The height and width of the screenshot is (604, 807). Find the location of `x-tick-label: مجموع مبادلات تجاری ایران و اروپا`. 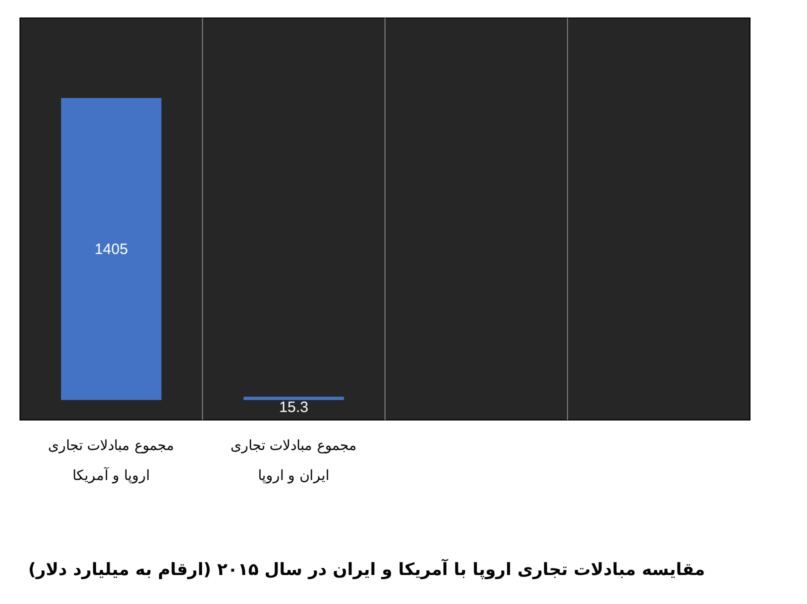

x-tick-label: مجموع مبادلات تجاری ایران و اروپا is located at coordinates (294, 461).